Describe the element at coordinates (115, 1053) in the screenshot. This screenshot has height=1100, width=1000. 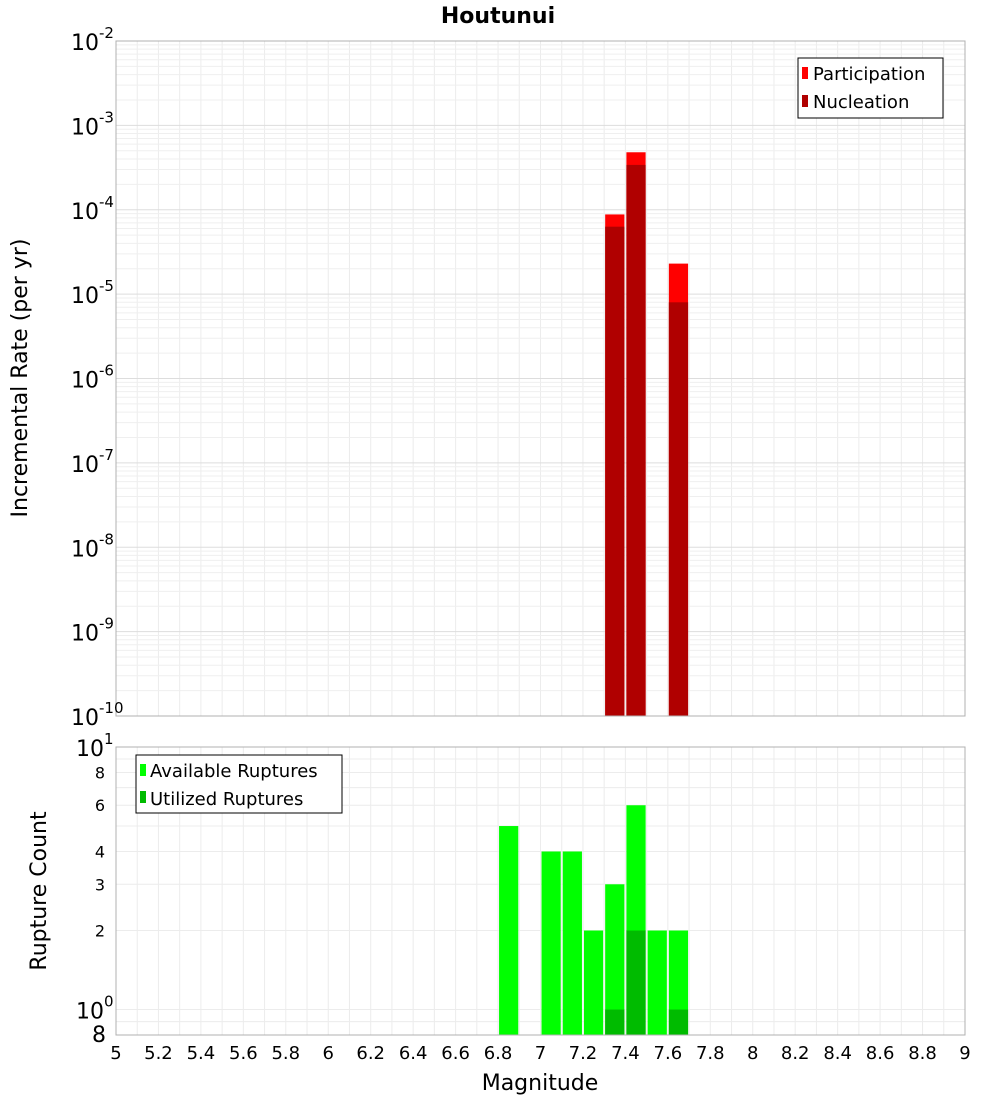
I see `magnitude-tick-label: 5` at that location.